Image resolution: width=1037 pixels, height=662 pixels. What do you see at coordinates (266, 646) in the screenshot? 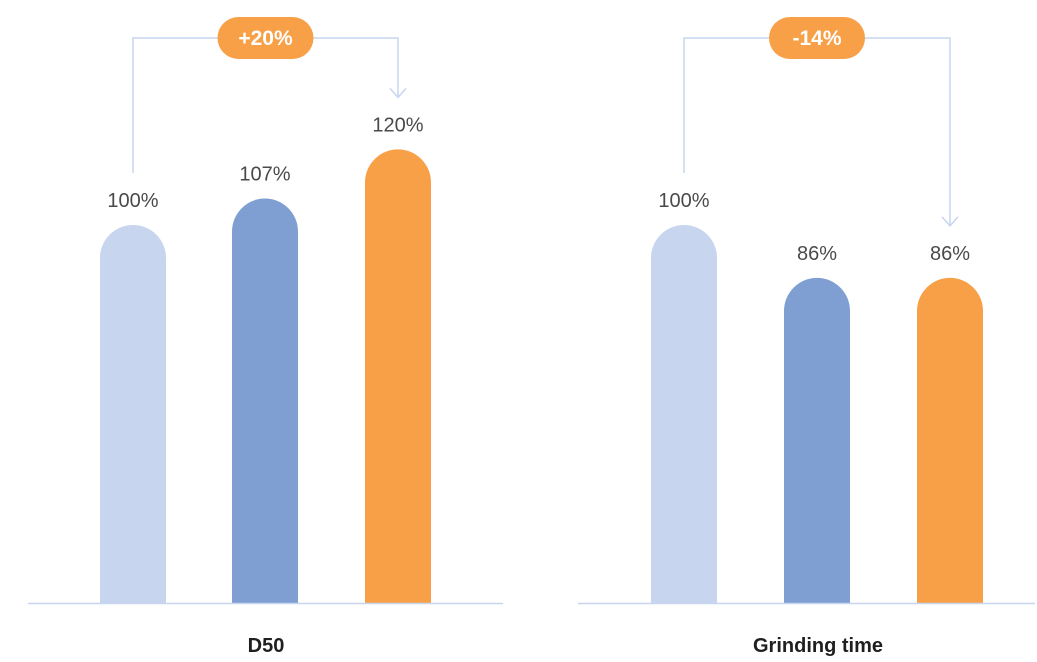
I see `chart-title-1: D50` at bounding box center [266, 646].